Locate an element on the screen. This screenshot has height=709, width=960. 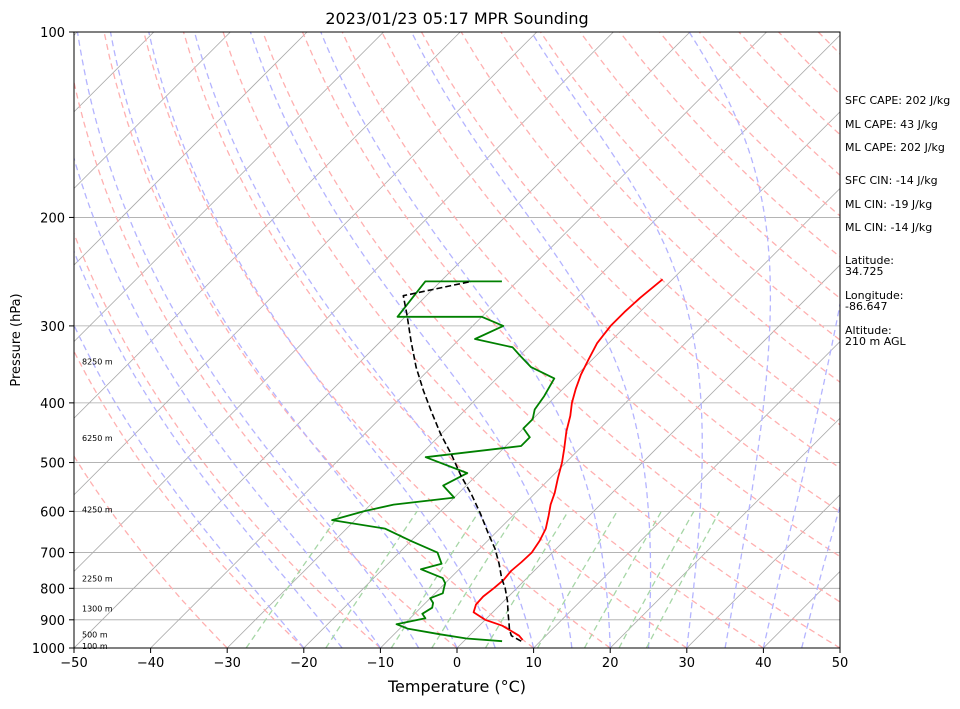
sfc-cape-text: SFC CAPE: 202 J/kg is located at coordinates (897, 100).